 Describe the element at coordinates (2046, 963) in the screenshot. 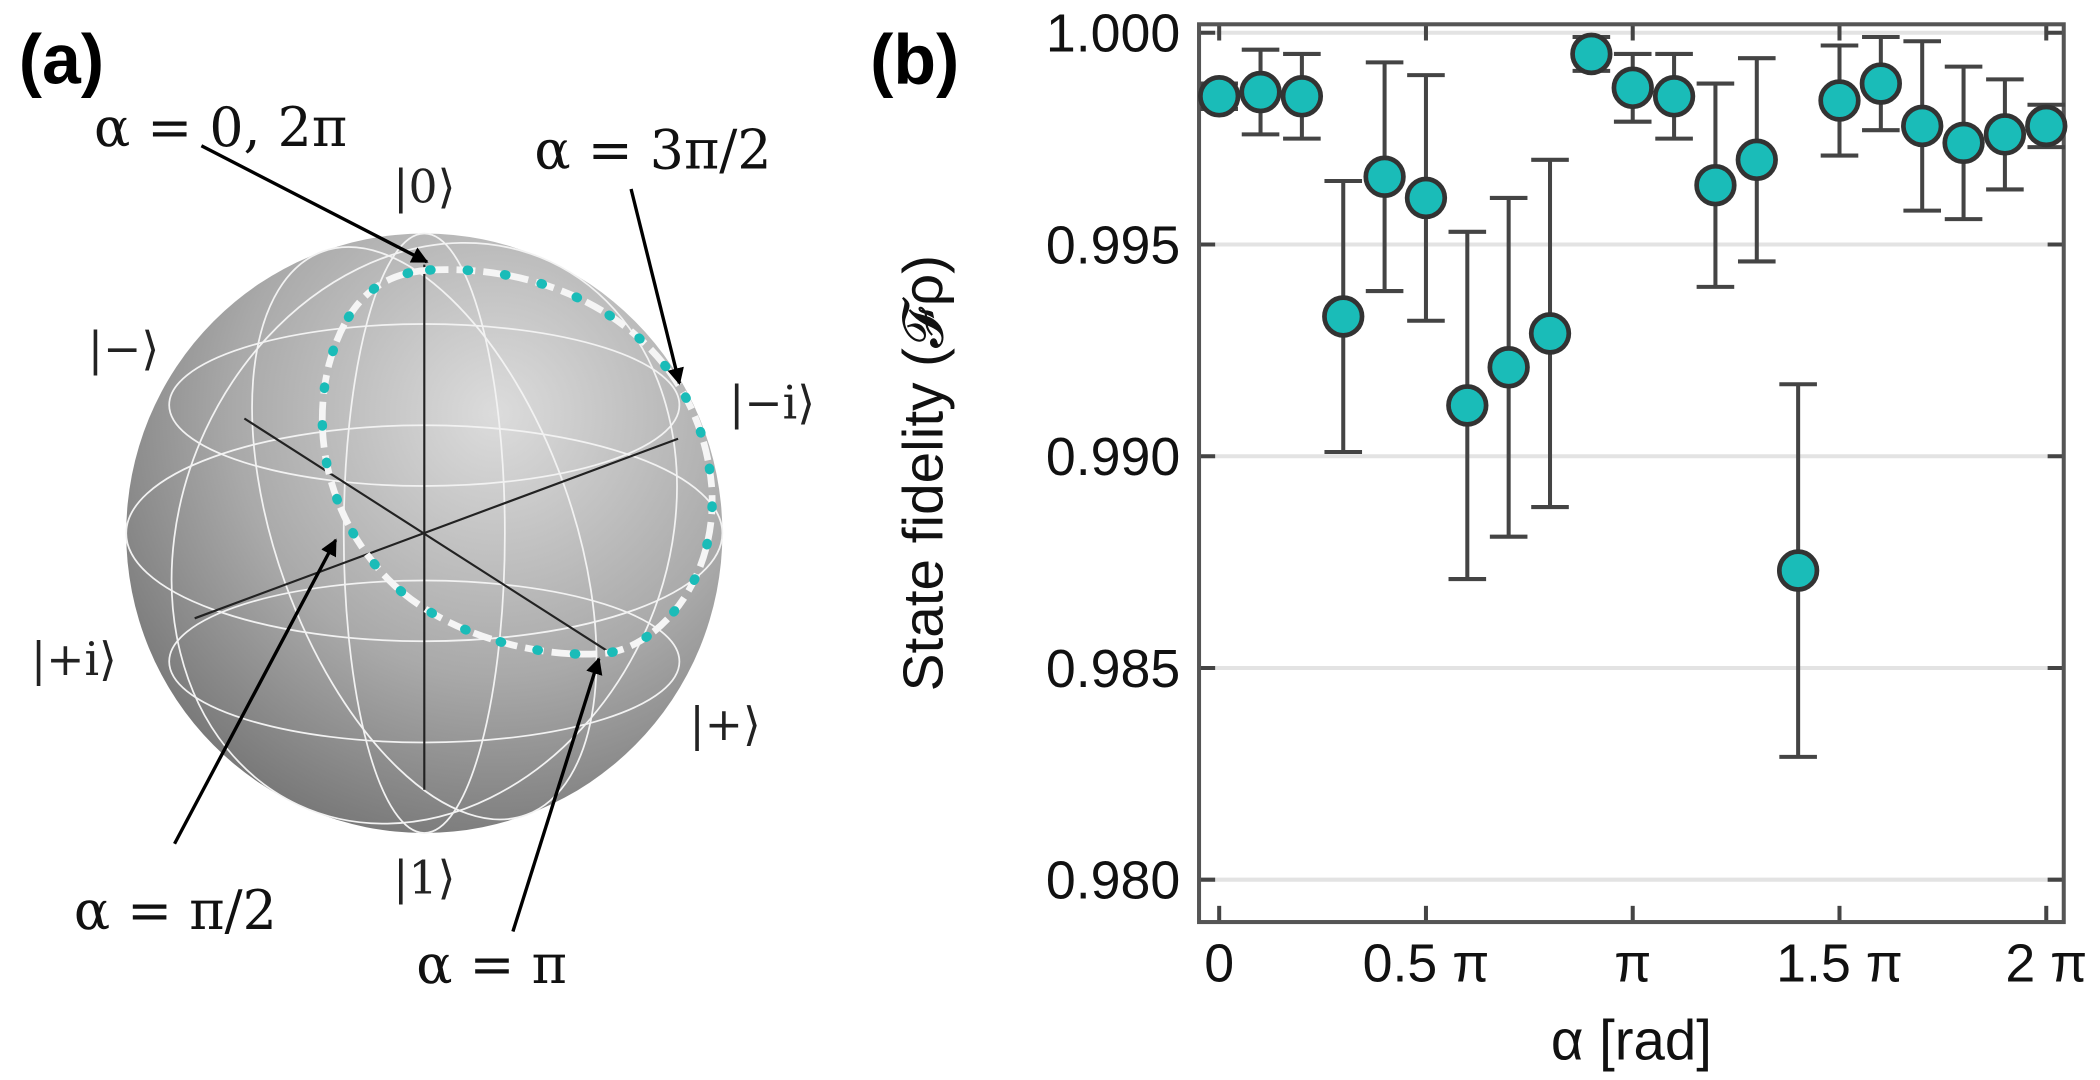

I see `x-tick-label: 2 π` at that location.